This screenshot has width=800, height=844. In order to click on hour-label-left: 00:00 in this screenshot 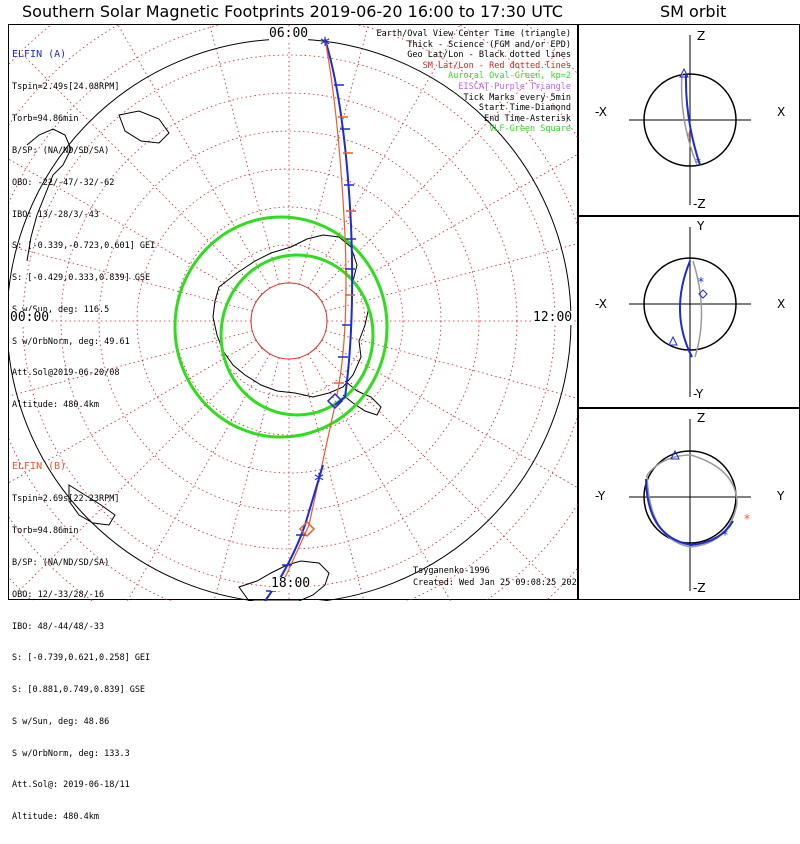, I will do `click(30, 317)`.